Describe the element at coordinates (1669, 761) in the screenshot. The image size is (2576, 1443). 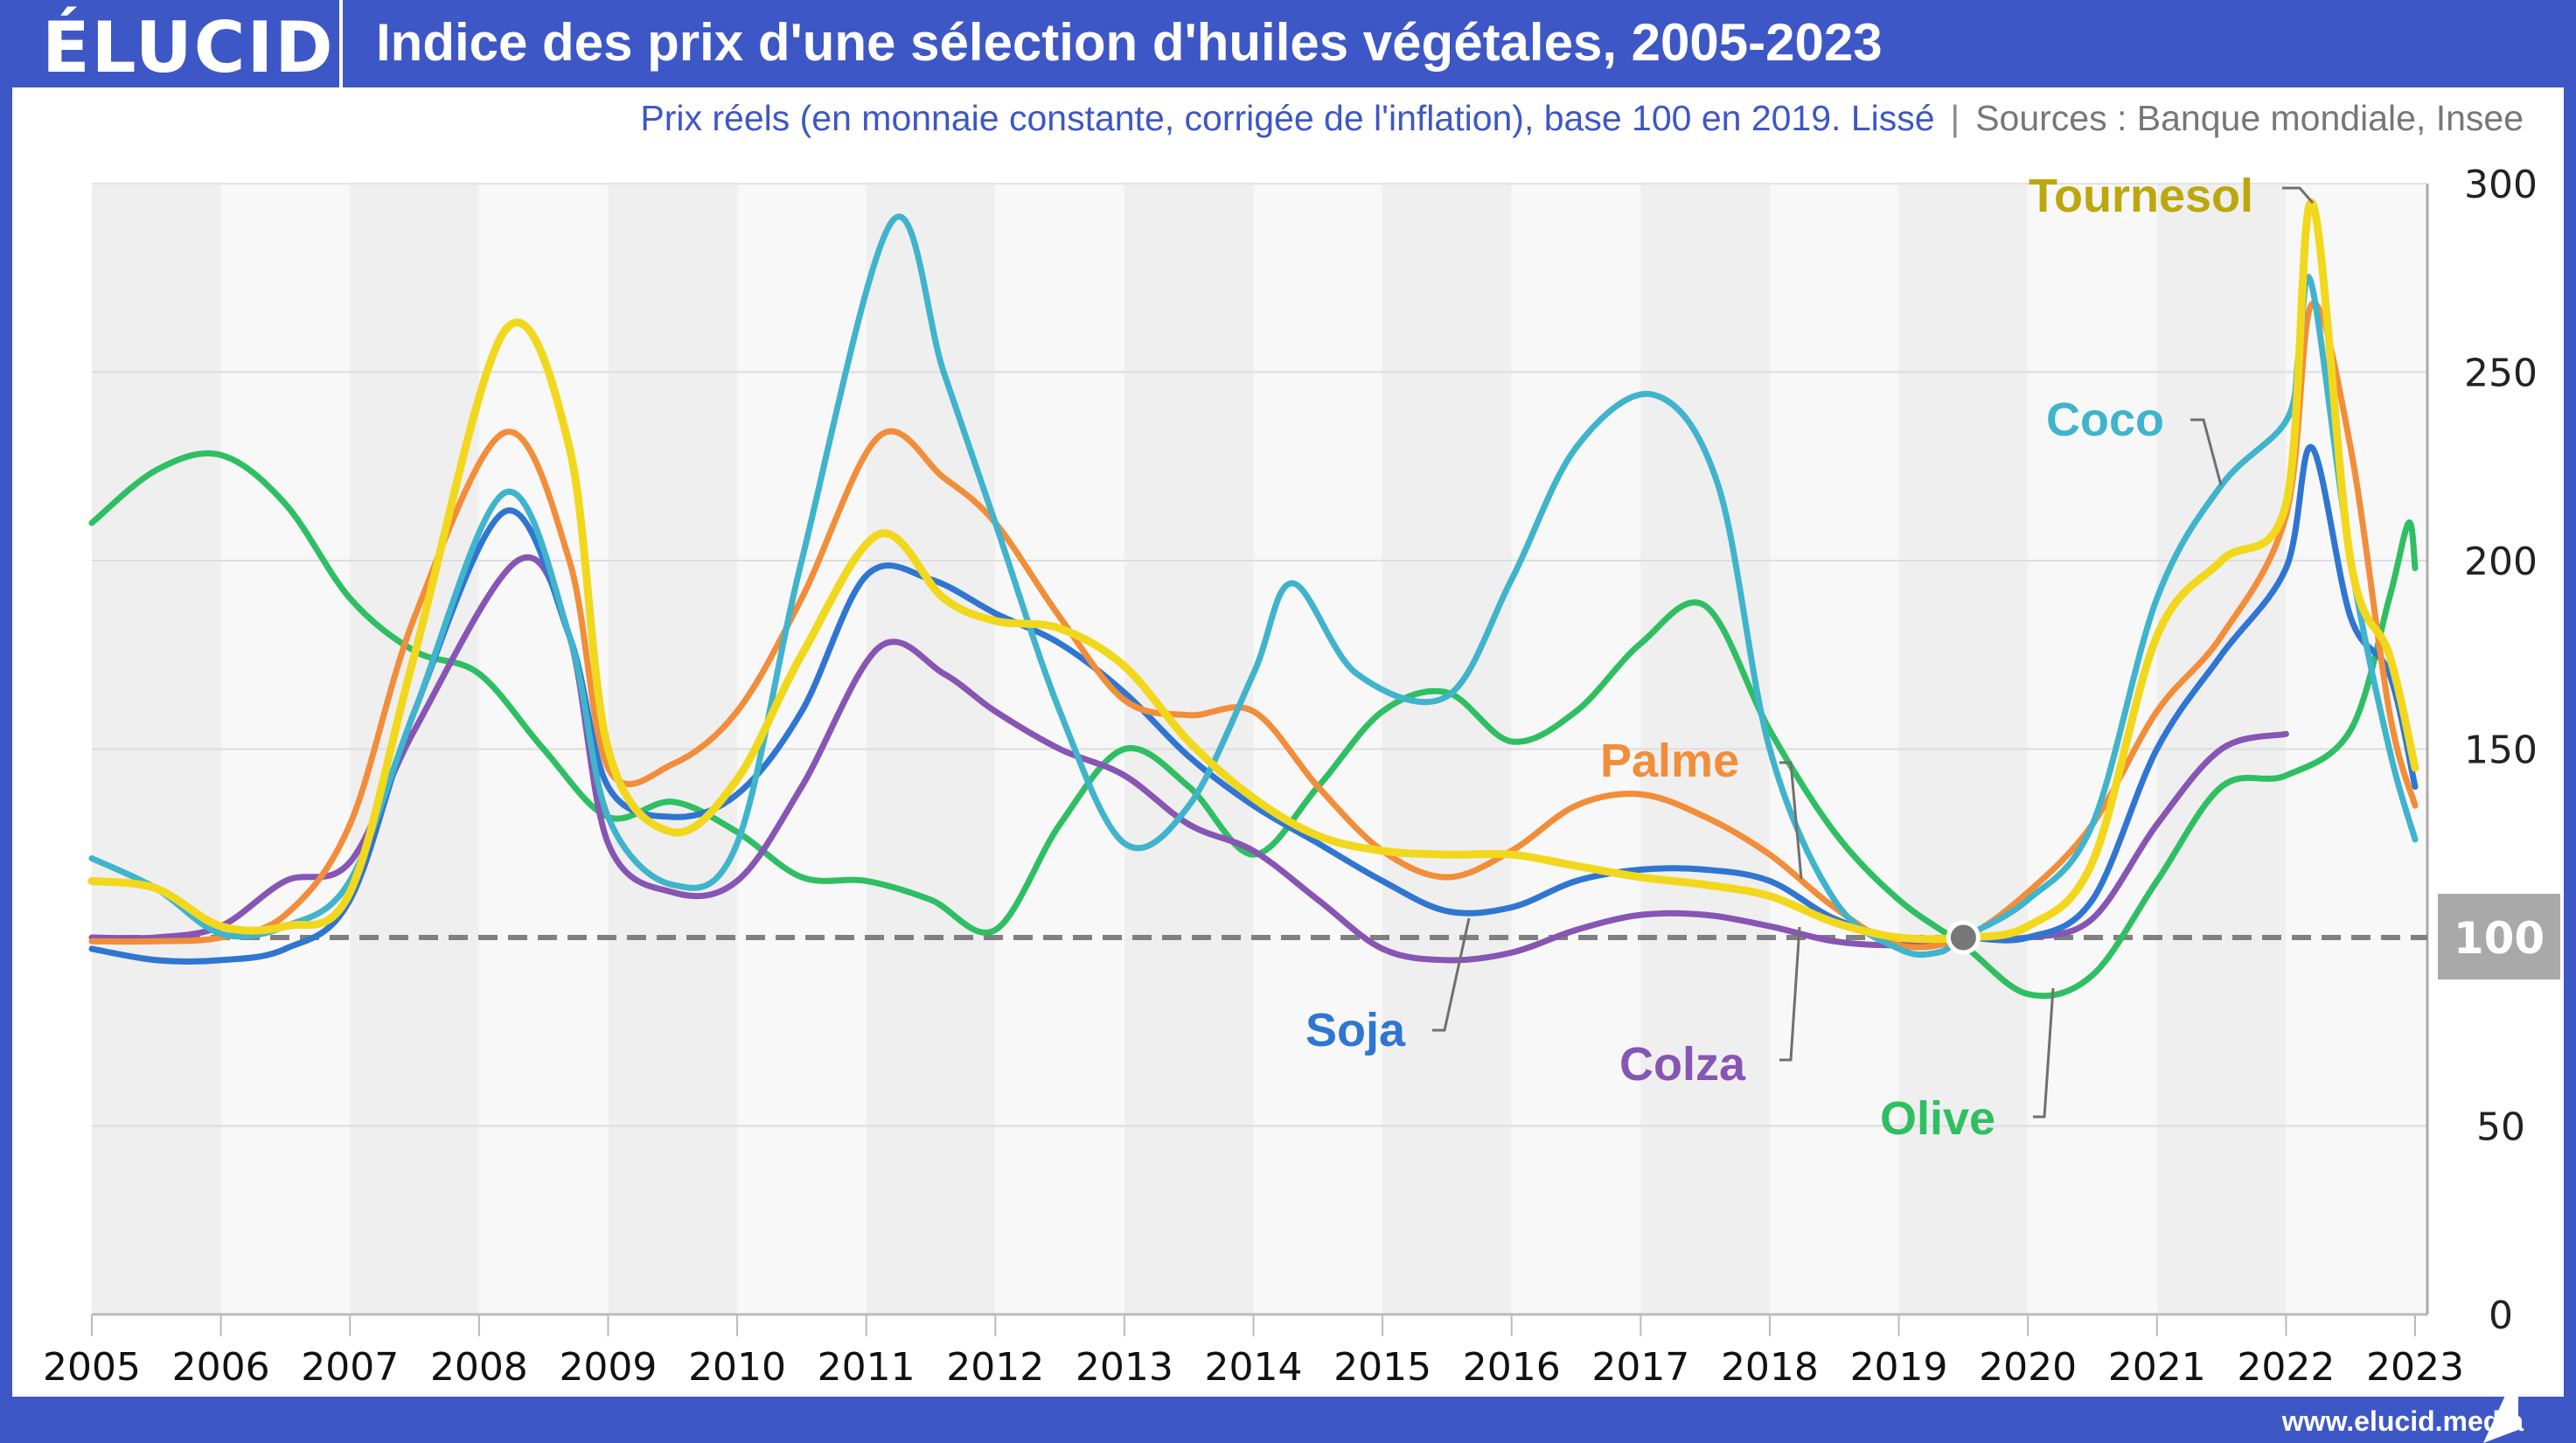
I see `series-label-palme: Palme` at that location.